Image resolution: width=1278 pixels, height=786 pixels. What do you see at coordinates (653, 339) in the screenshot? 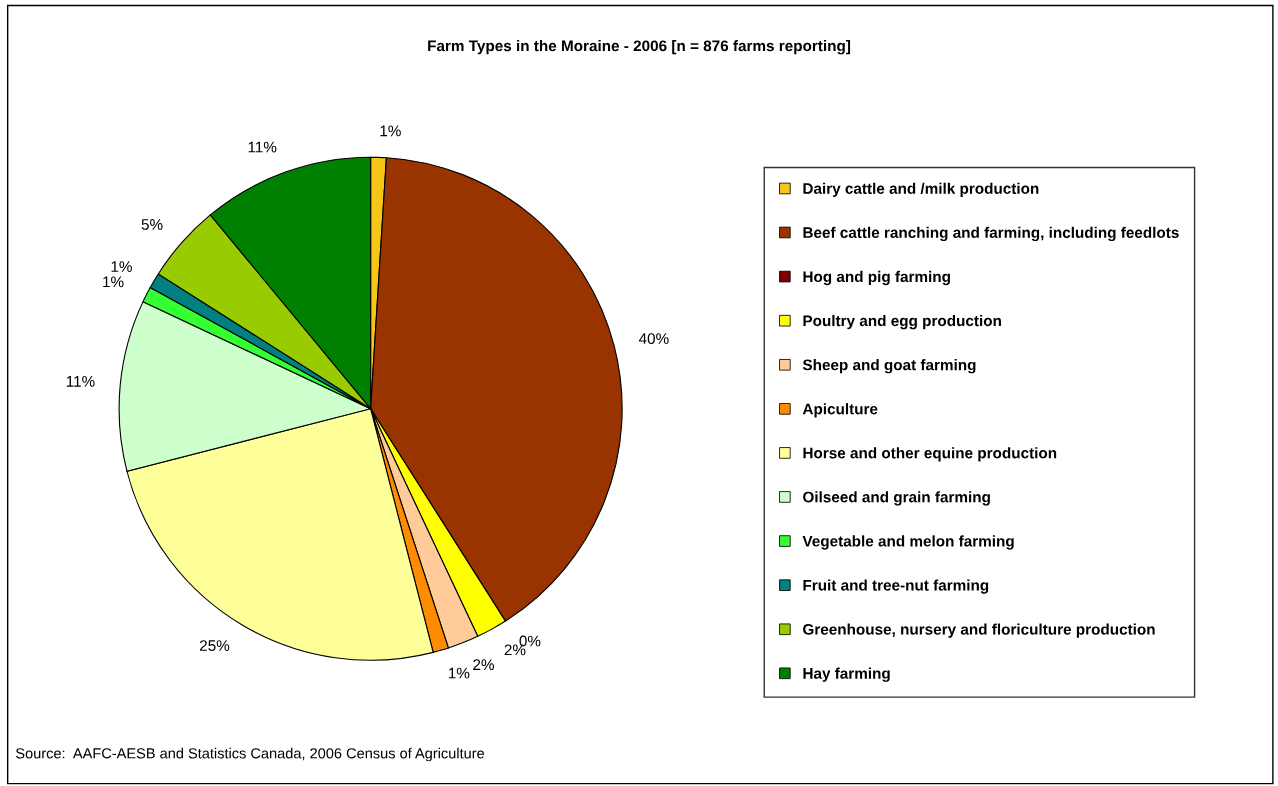
I see `data-label: 40%` at bounding box center [653, 339].